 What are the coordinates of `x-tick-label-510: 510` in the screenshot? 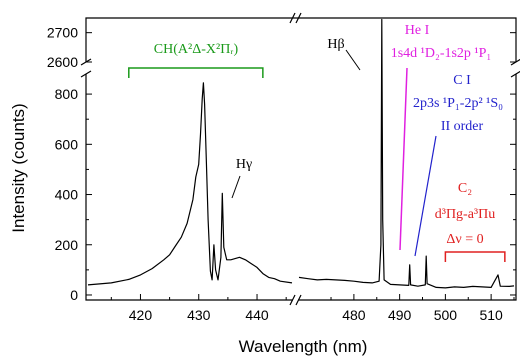 It's located at (491, 315).